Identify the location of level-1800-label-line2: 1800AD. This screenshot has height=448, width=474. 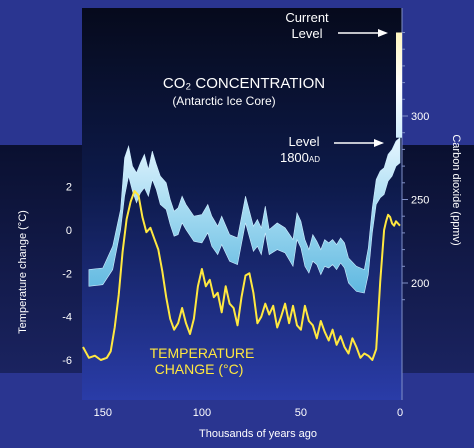
(300, 157).